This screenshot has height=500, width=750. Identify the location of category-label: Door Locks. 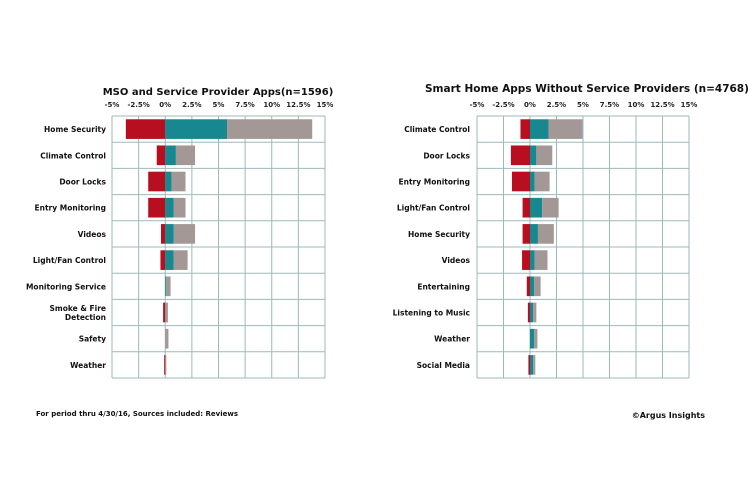
(446, 155).